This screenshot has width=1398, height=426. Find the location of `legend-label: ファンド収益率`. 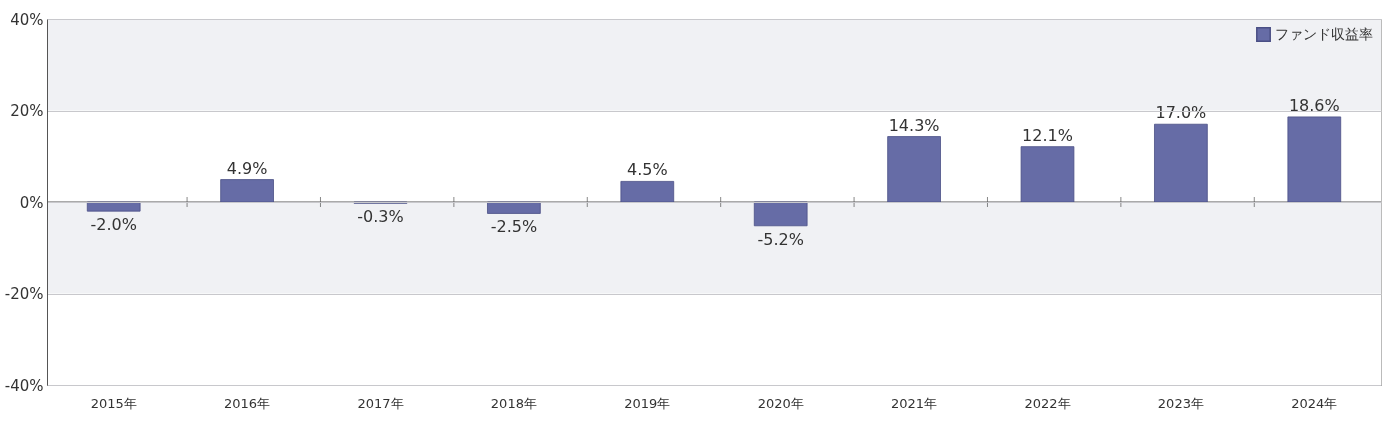

legend-label: ファンド収益率 is located at coordinates (1324, 33).